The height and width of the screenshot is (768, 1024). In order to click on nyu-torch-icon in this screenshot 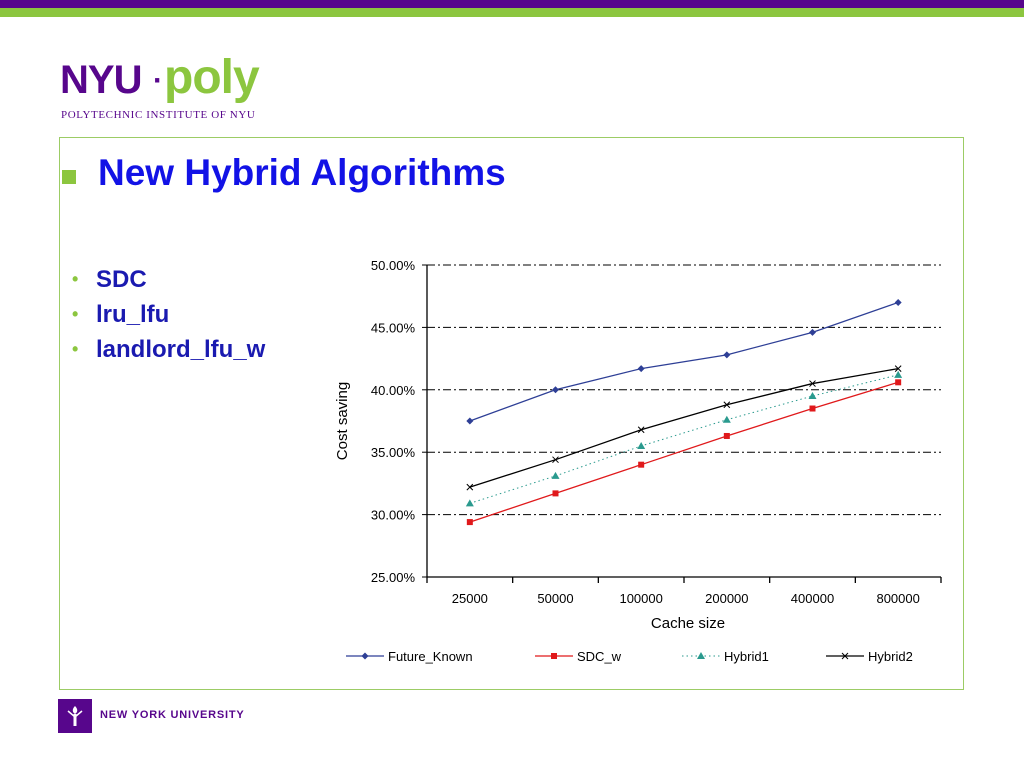, I will do `click(75, 716)`.